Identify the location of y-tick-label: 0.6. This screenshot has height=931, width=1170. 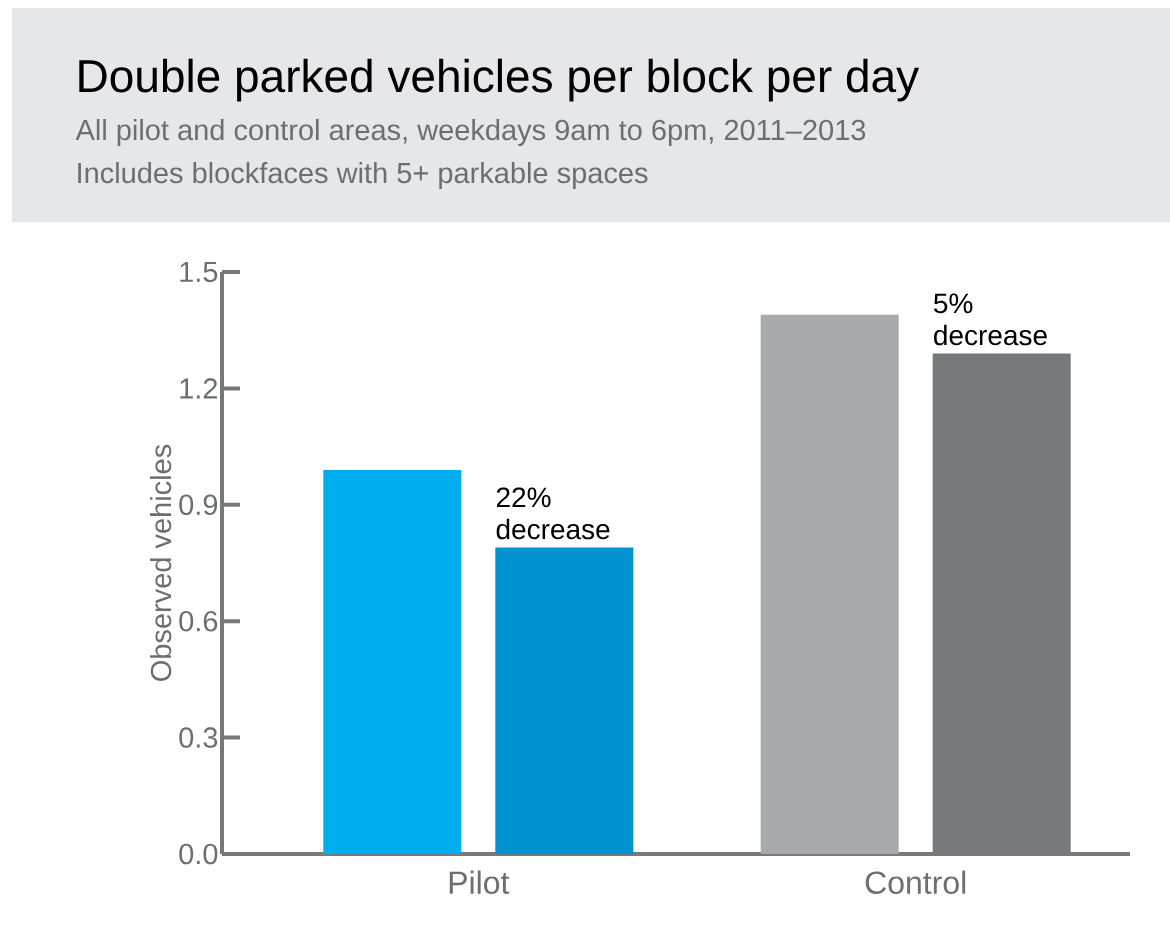
(198, 621).